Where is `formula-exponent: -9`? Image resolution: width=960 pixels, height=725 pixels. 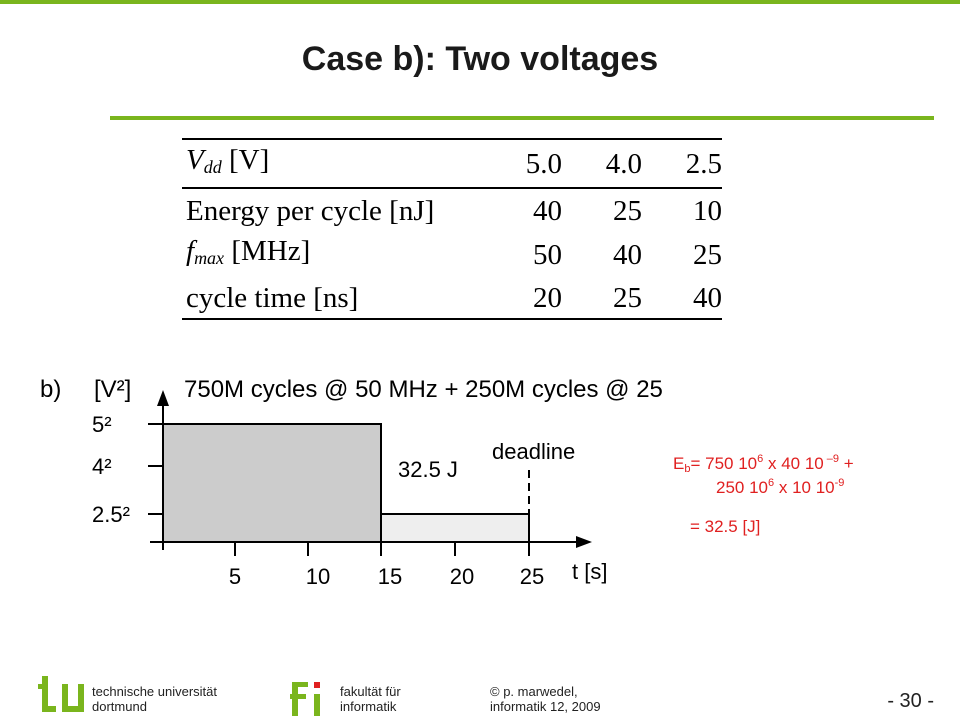
formula-exponent: -9 is located at coordinates (839, 483).